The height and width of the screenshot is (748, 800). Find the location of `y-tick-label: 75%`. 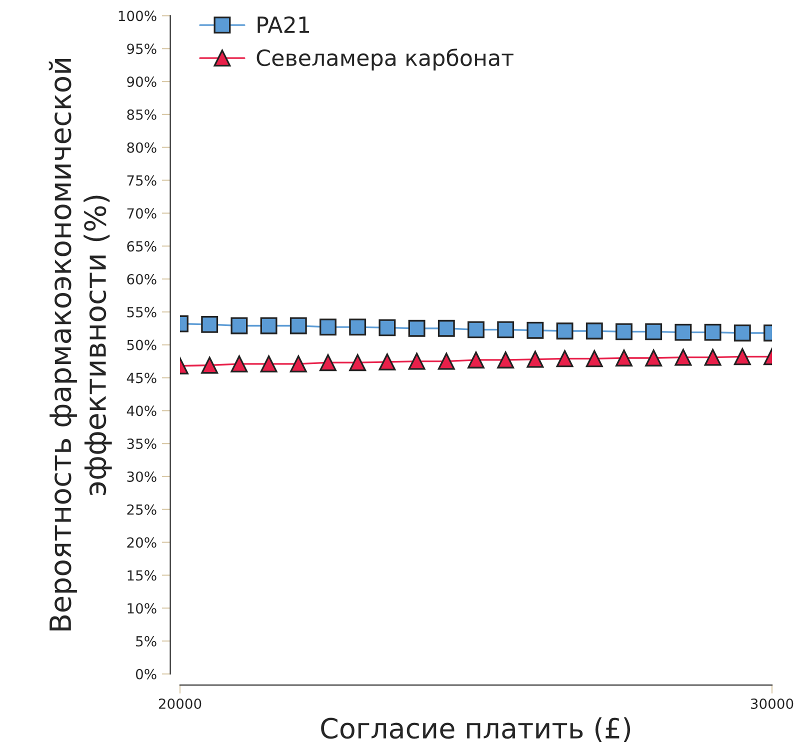

y-tick-label: 75% is located at coordinates (141, 180).